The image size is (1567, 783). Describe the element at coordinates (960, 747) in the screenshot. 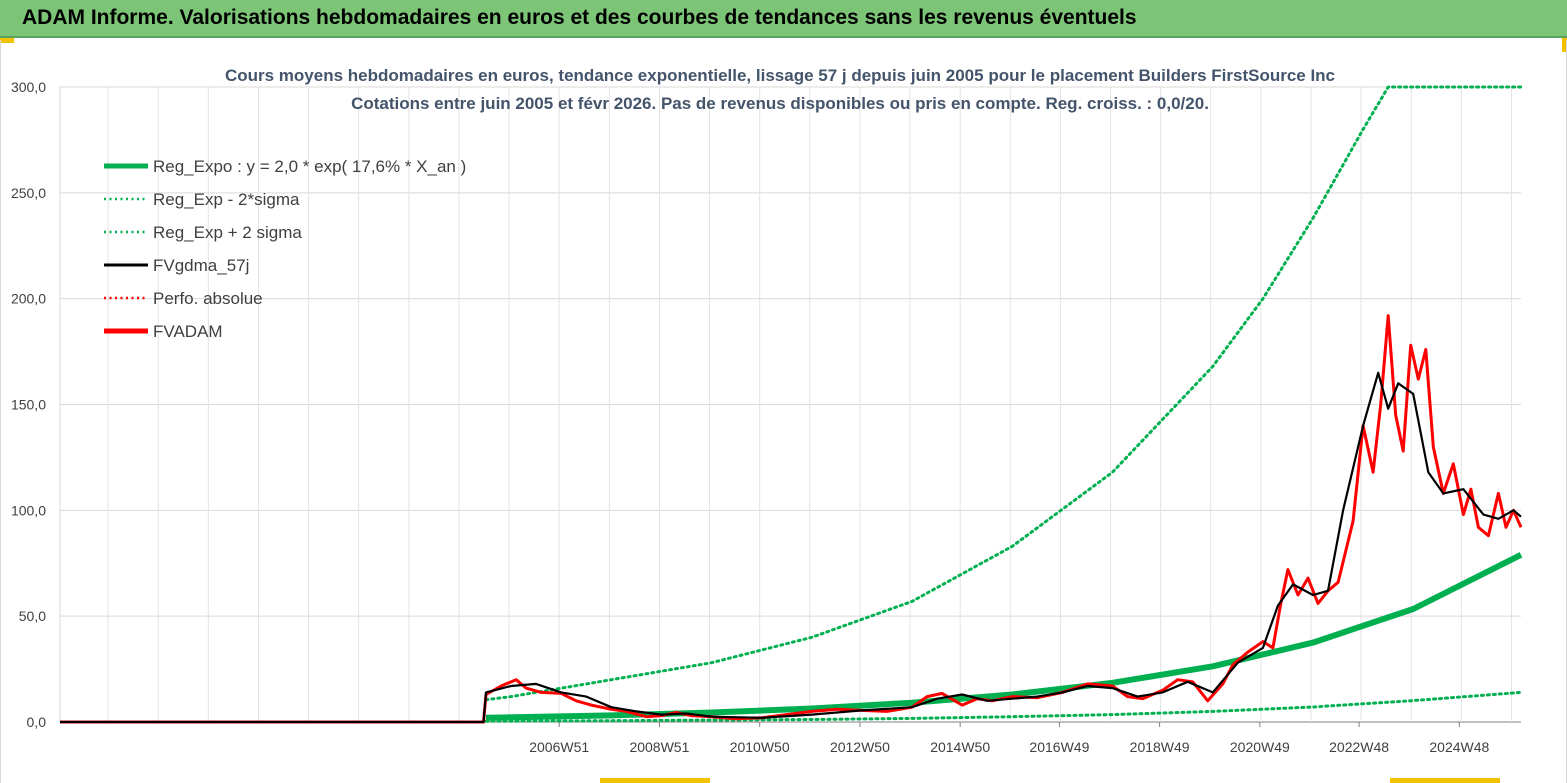

I see `x-tick-label: 2014W50` at that location.